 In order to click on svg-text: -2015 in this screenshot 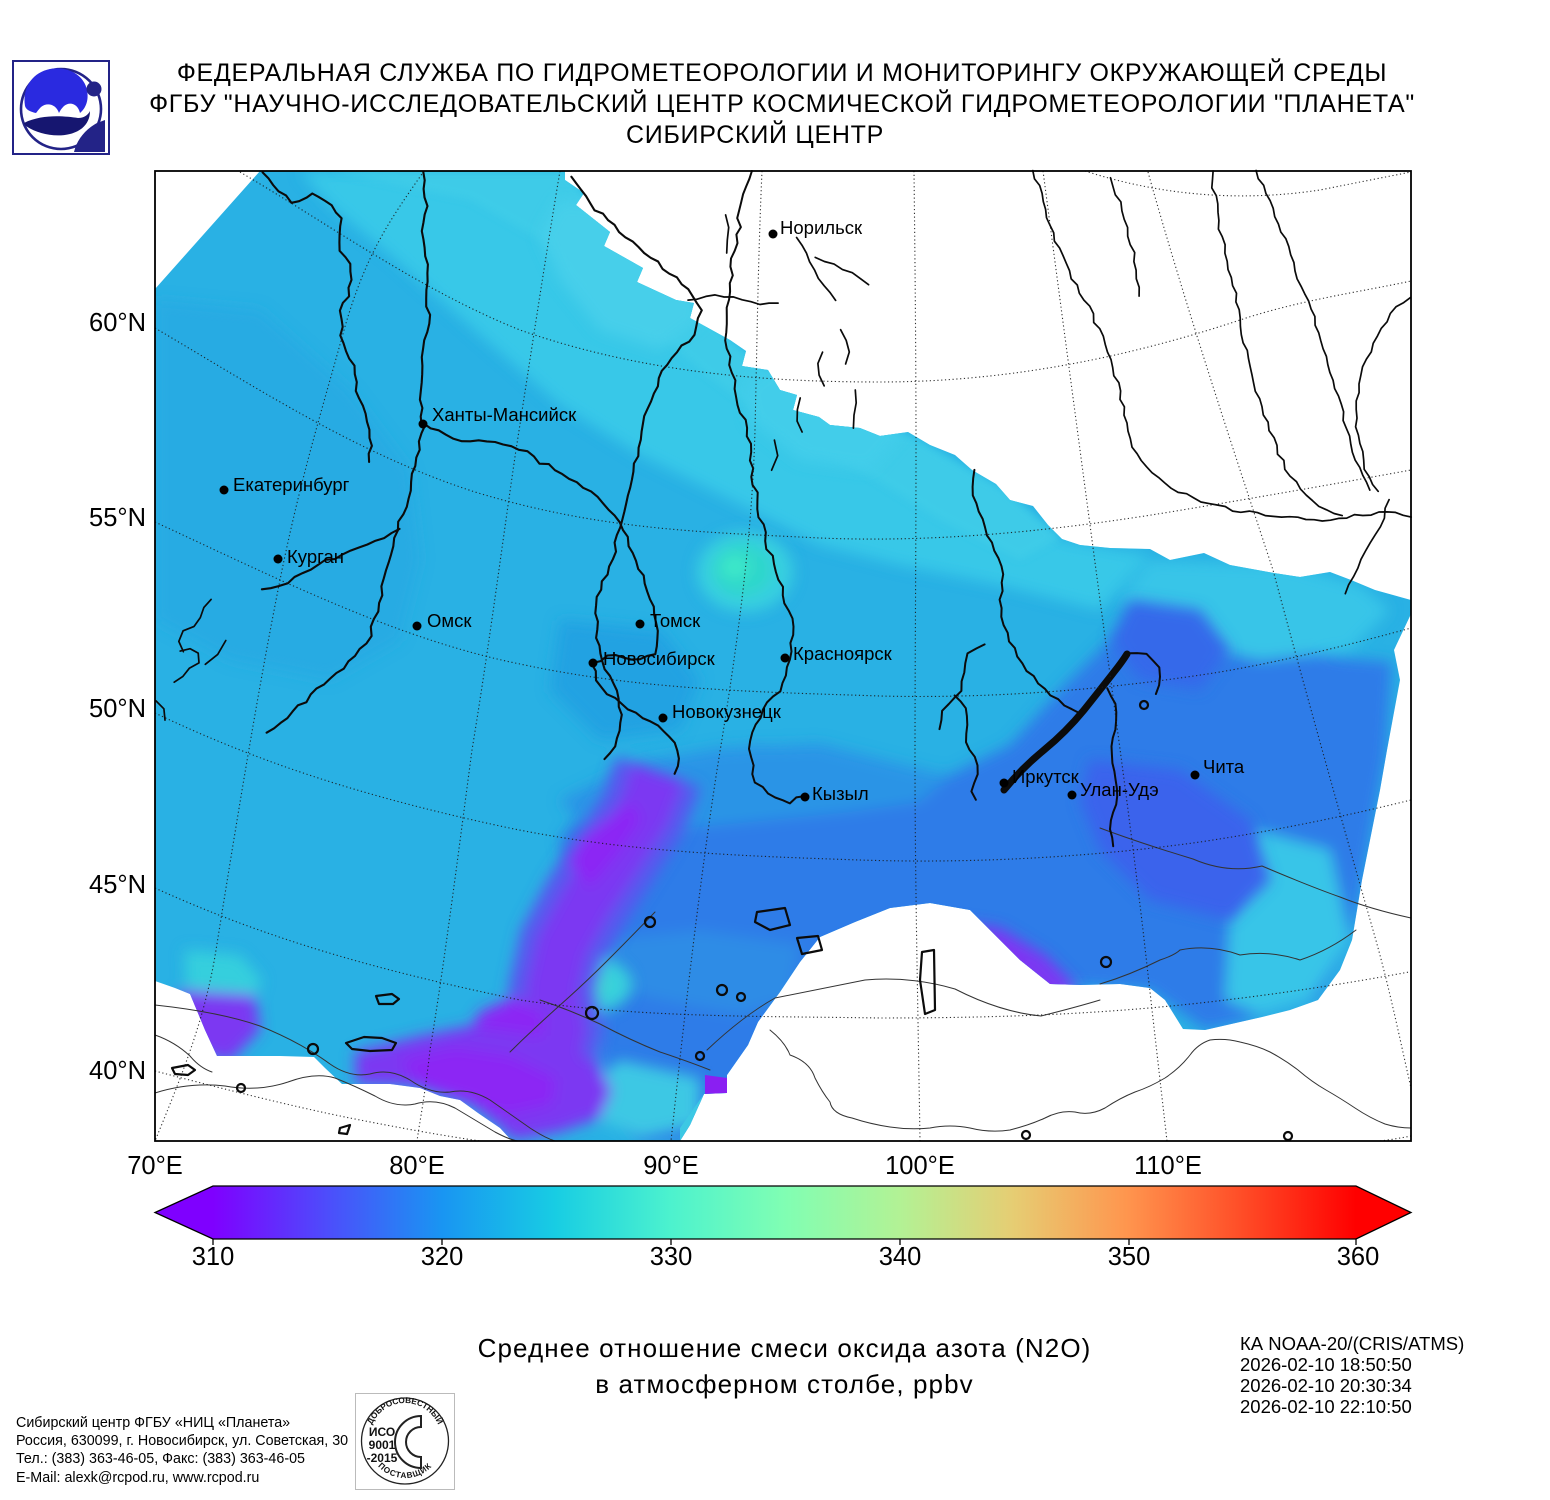, I will do `click(382, 1458)`.